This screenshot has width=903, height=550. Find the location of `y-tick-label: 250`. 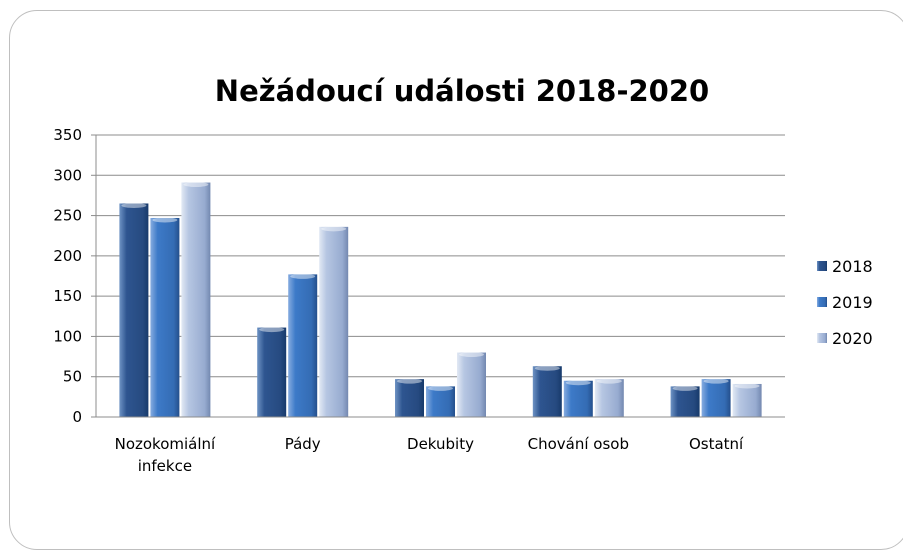

y-tick-label: 250 is located at coordinates (67, 216).